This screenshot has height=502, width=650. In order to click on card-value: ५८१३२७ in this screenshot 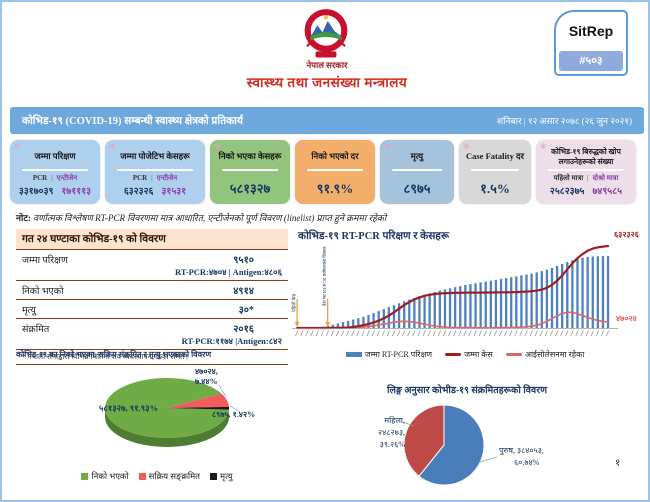, I will do `click(250, 188)`.